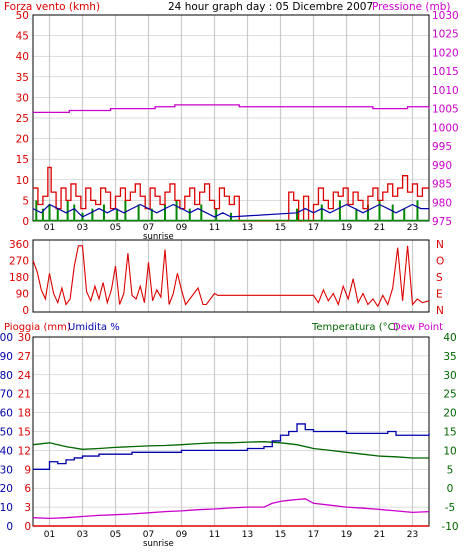 This screenshot has width=465, height=556. I want to click on humidity-tick-label: 0, so click(9, 527).